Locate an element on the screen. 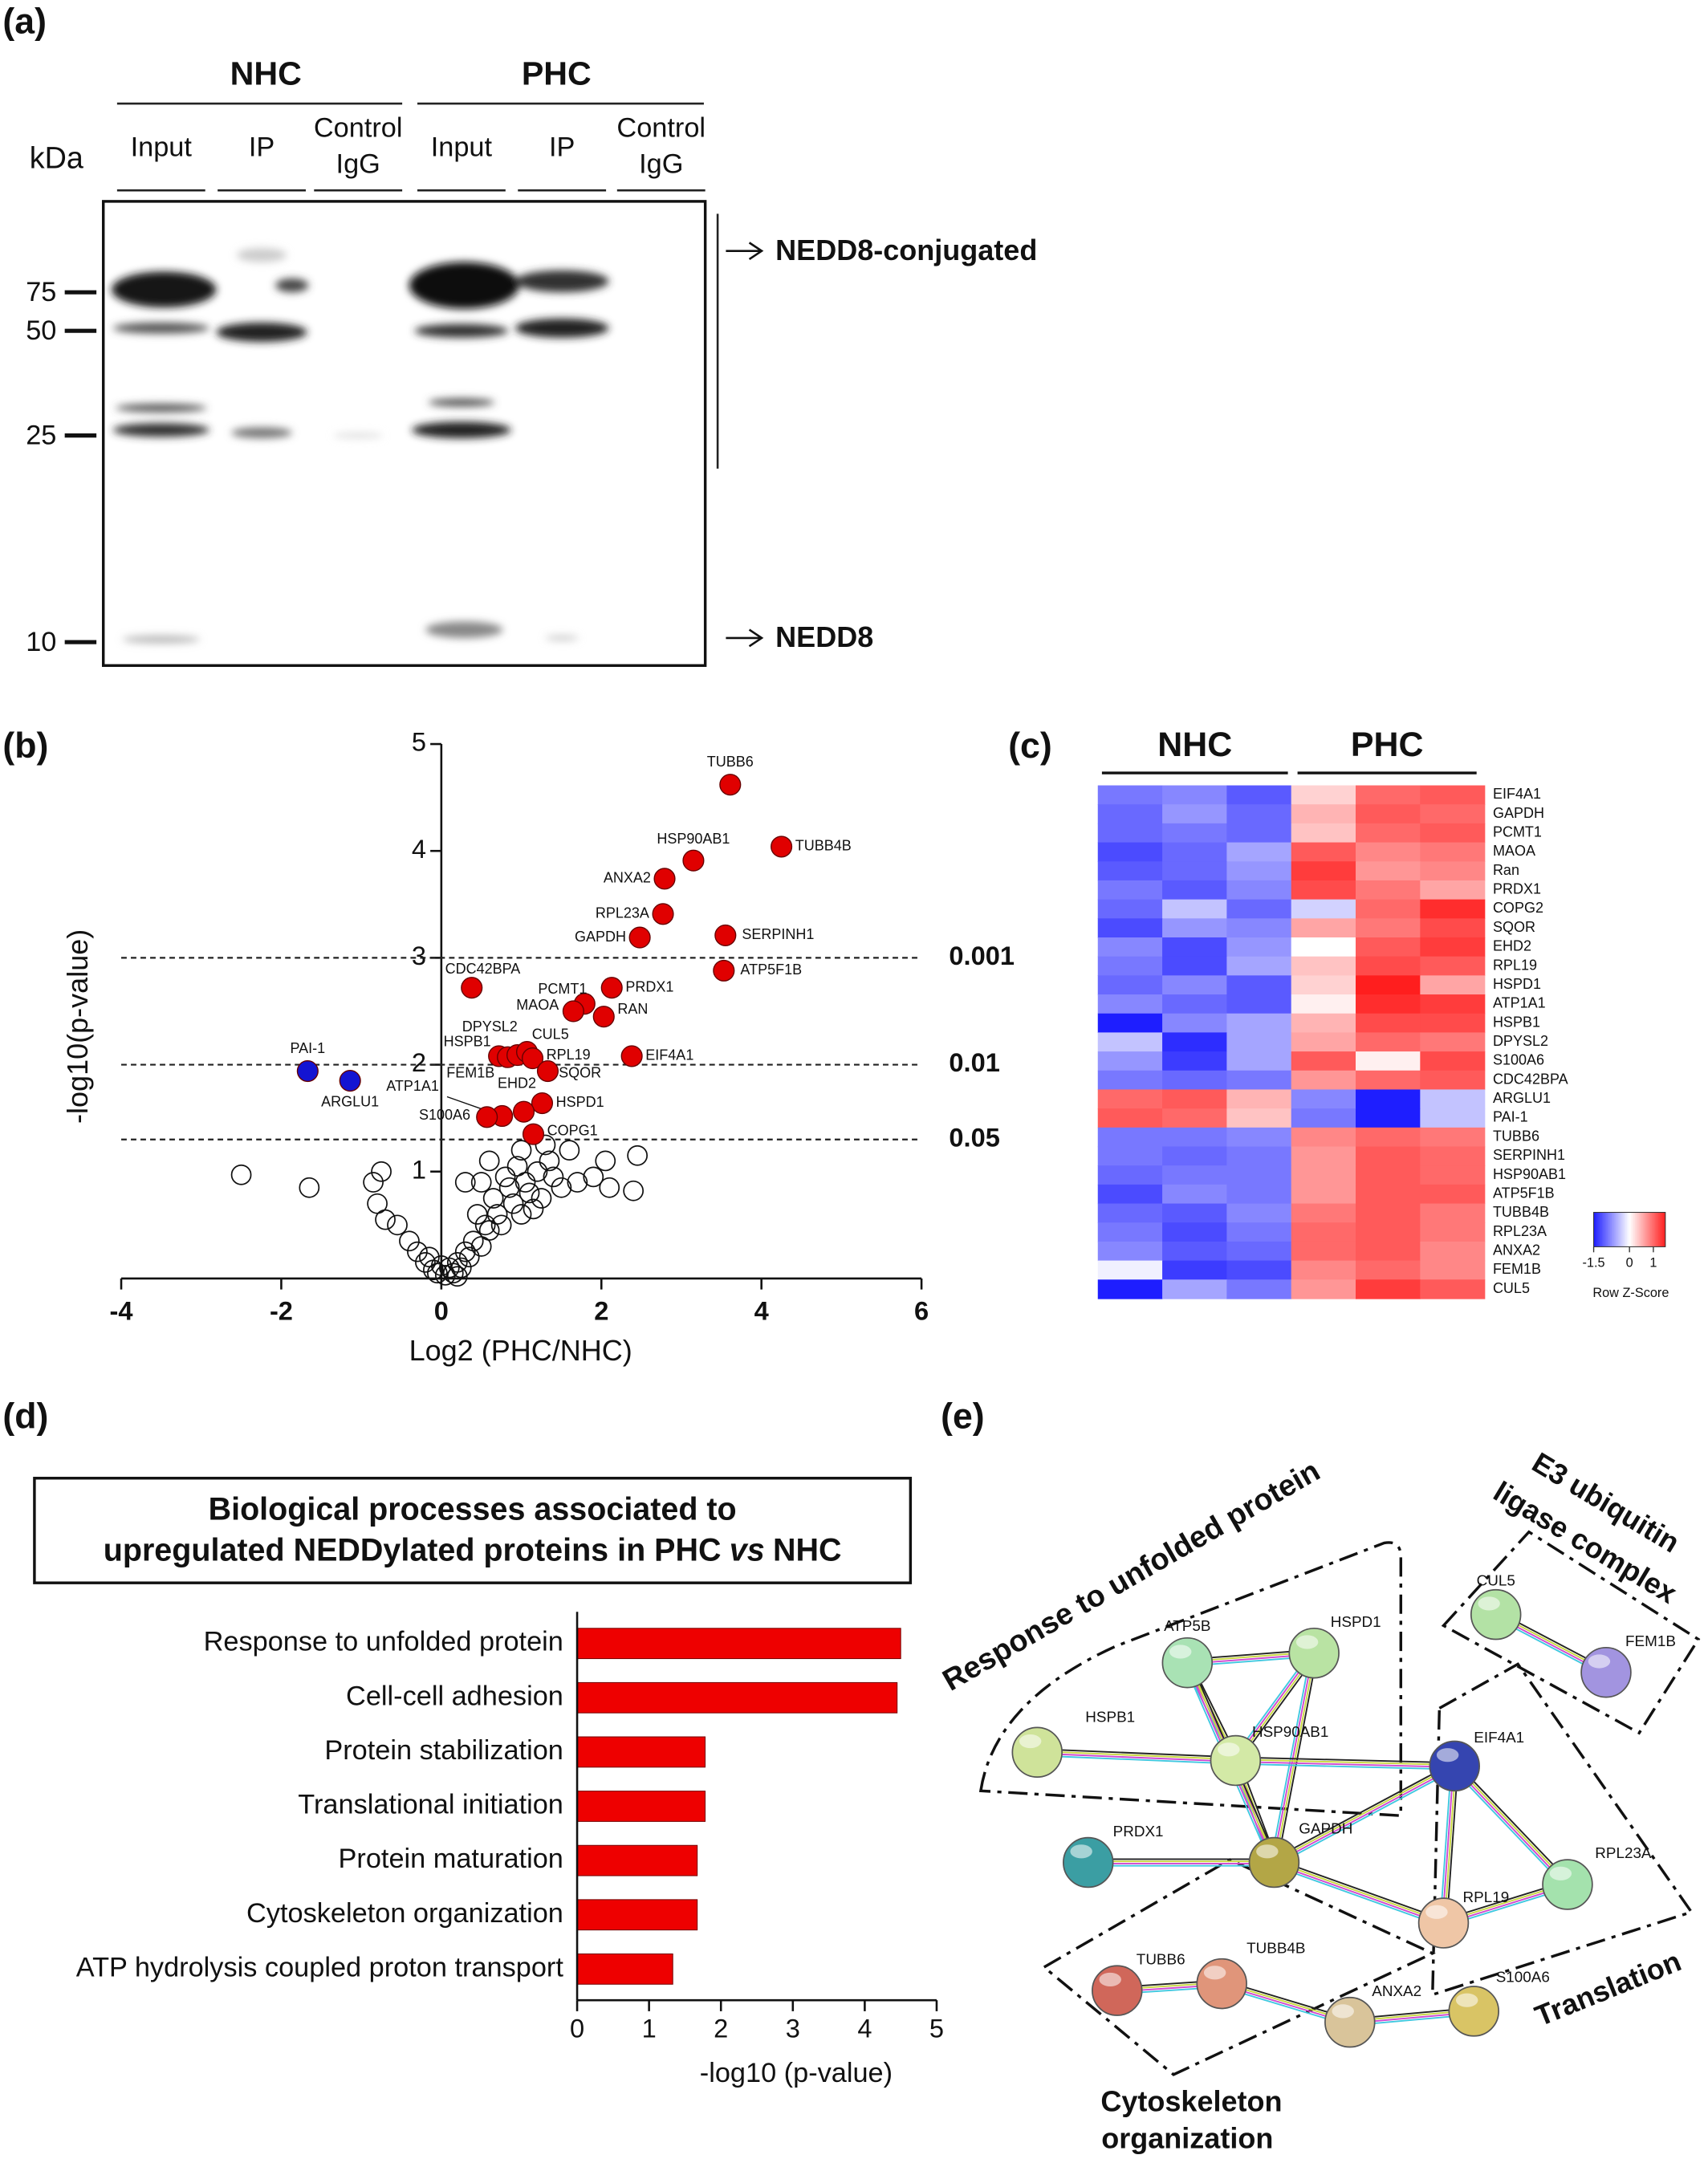 Image resolution: width=1708 pixels, height=2163 pixels. point-label: FEM1B is located at coordinates (470, 1073).